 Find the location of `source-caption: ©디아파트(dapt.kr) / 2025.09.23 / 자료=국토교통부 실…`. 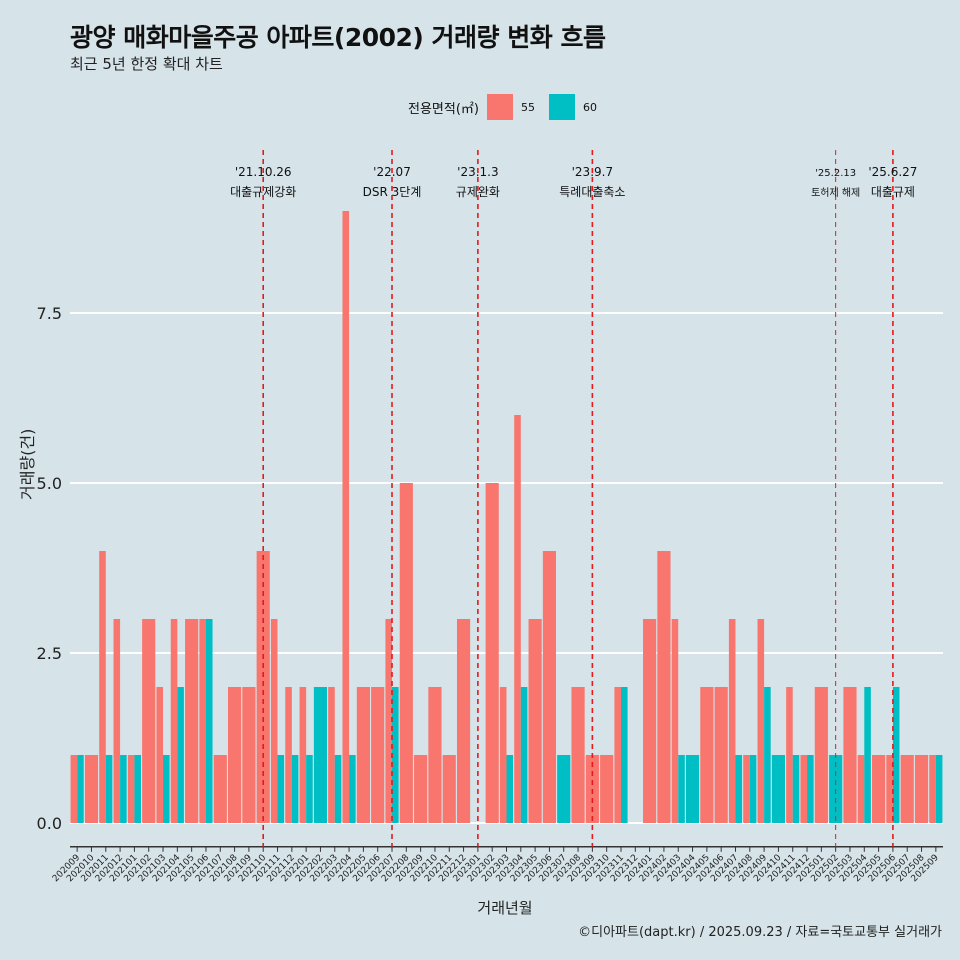

source-caption: ©디아파트(dapt.kr) / 2025.09.23 / 자료=국토교통부 실… is located at coordinates (760, 932).